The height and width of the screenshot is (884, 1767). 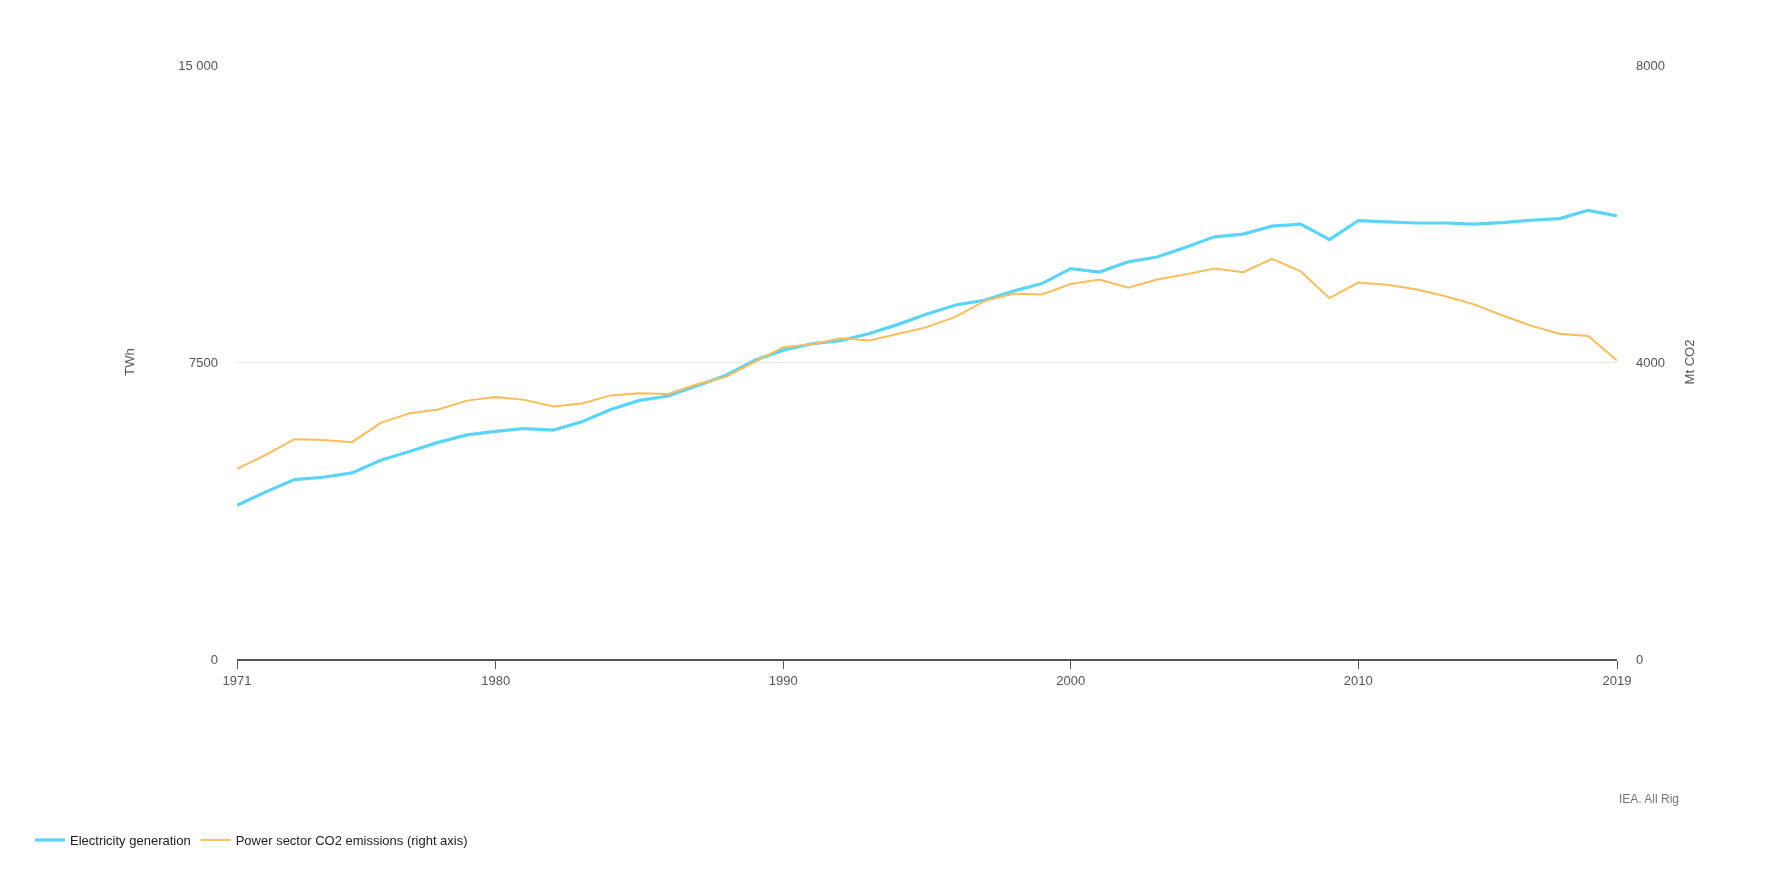 What do you see at coordinates (1617, 680) in the screenshot?
I see `x-tick-label: 2019` at bounding box center [1617, 680].